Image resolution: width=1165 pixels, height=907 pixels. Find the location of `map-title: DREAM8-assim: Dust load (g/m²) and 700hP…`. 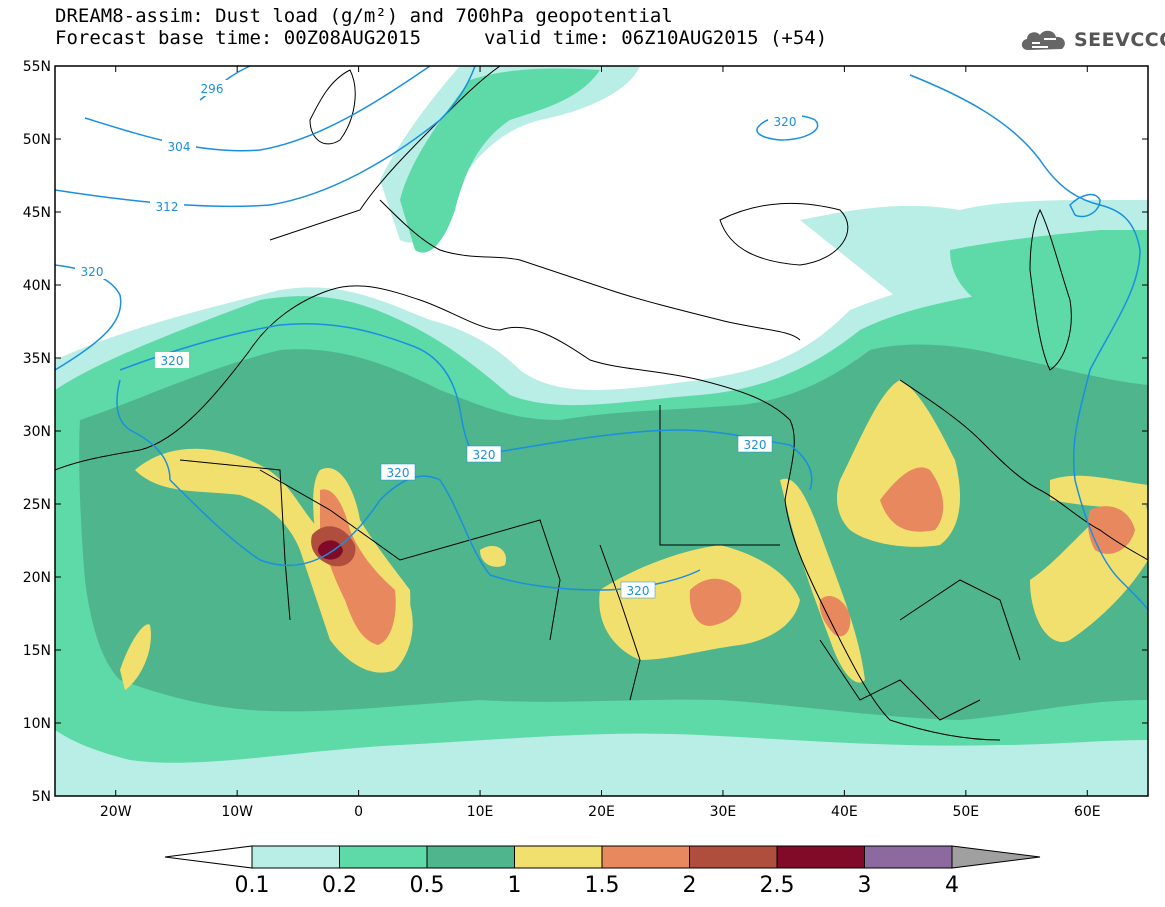

map-title: DREAM8-assim: Dust load (g/m²) and 700hP… is located at coordinates (364, 16).